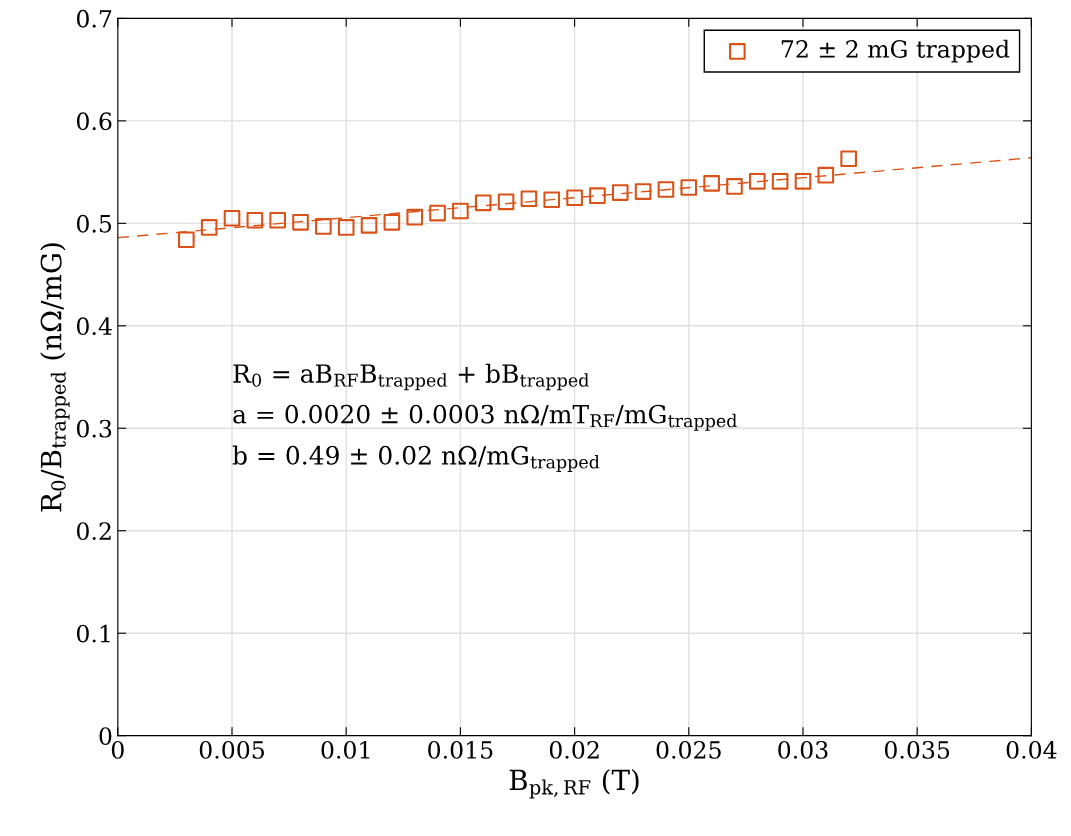 This screenshot has height=836, width=1071. What do you see at coordinates (117, 749) in the screenshot?
I see `x-tick-label: 0` at bounding box center [117, 749].